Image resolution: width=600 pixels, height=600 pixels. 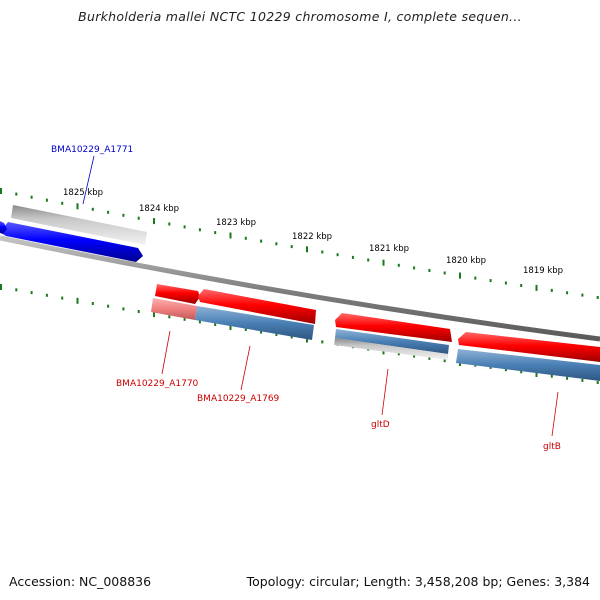 What do you see at coordinates (543, 271) in the screenshot?
I see `tick-label: 1819 kbp` at bounding box center [543, 271].